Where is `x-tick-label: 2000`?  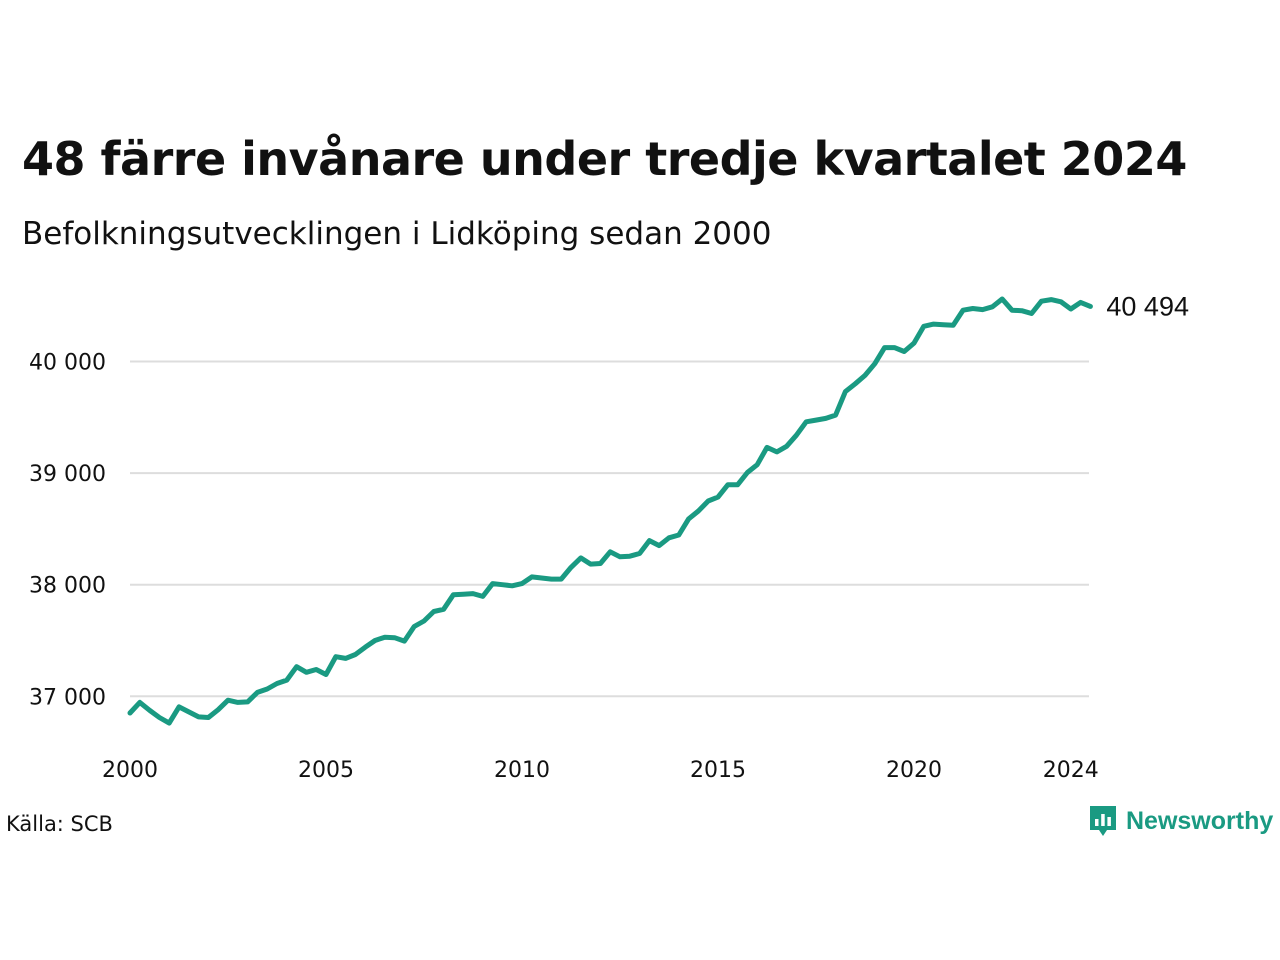
x-tick-label: 2000 is located at coordinates (130, 770).